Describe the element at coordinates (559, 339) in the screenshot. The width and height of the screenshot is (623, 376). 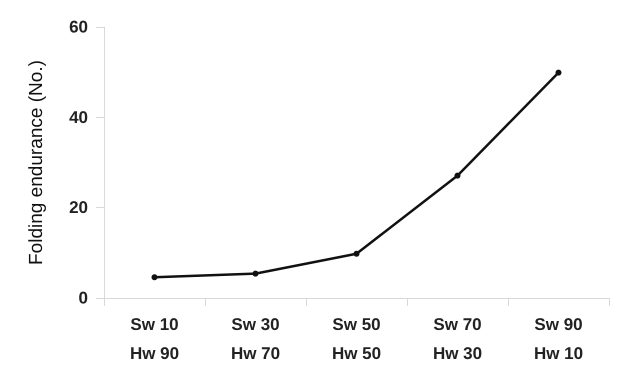
I see `x-tick-label: Sw 90 Hw 10` at that location.